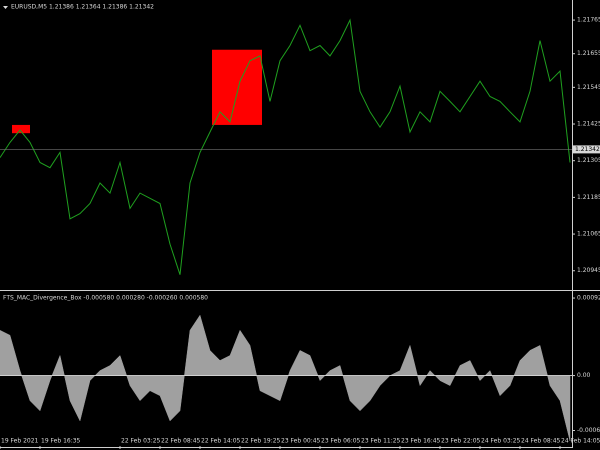  What do you see at coordinates (21, 129) in the screenshot?
I see `divergence-box` at bounding box center [21, 129].